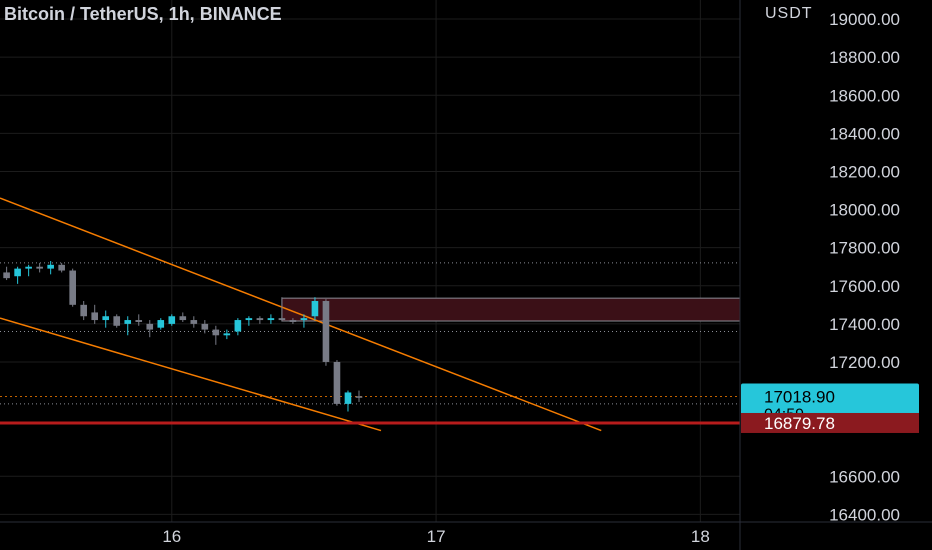 This screenshot has width=932, height=550. Describe the element at coordinates (864, 171) in the screenshot. I see `y-tick-label: 18200.00` at that location.